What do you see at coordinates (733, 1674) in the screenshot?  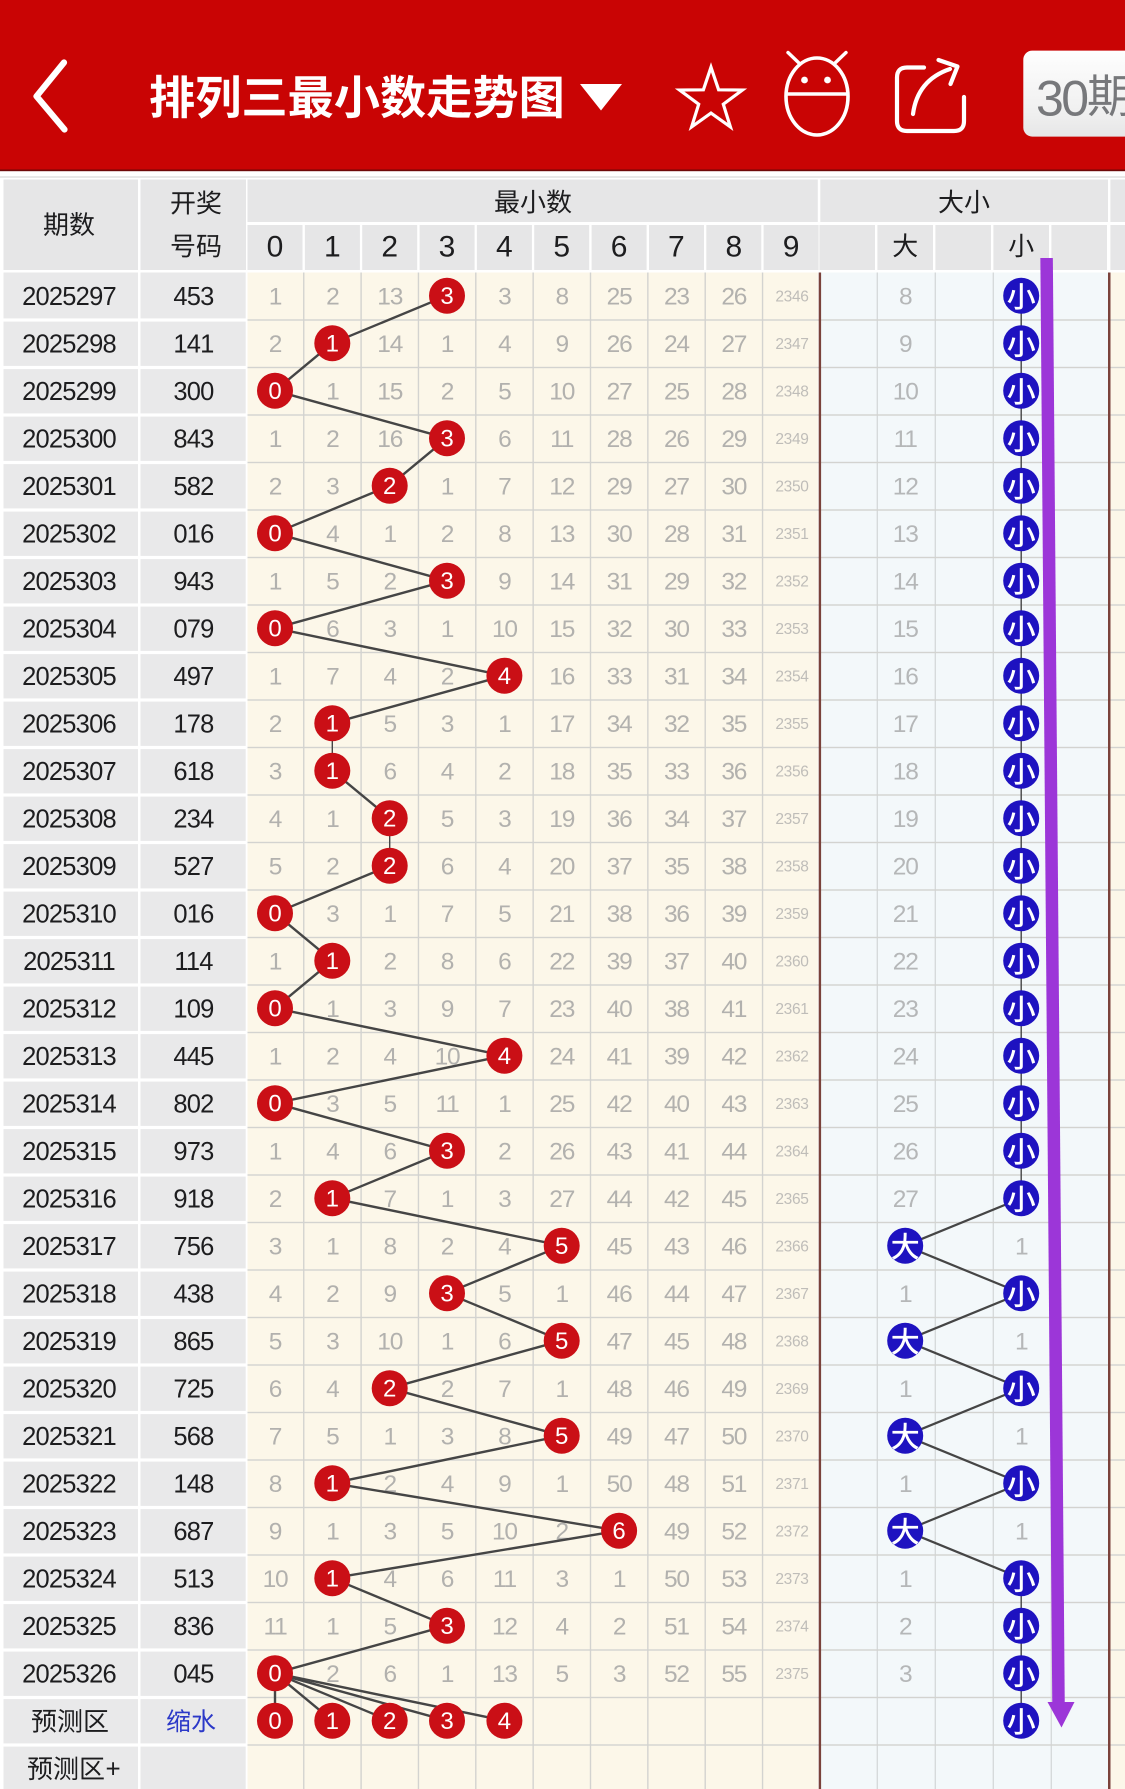 I see `svg-text: 55` at bounding box center [733, 1674].